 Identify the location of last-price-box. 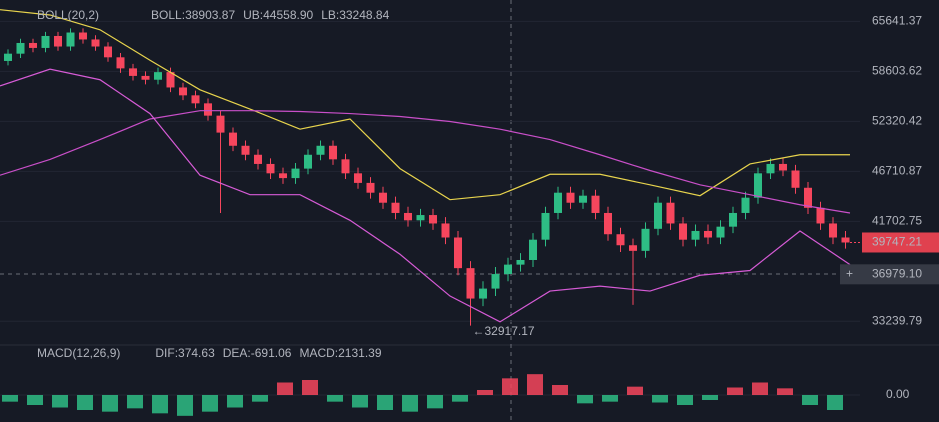
(900, 242).